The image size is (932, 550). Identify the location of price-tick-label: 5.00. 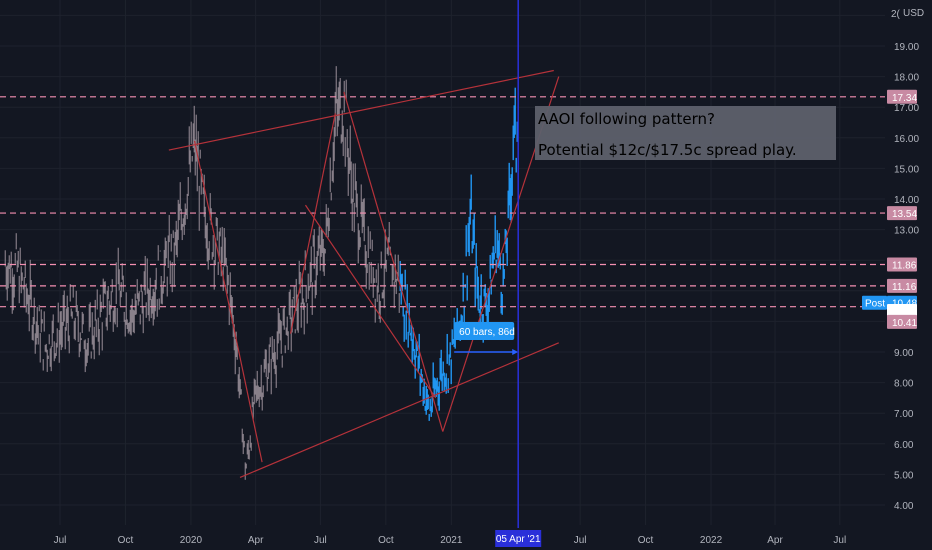
(904, 475).